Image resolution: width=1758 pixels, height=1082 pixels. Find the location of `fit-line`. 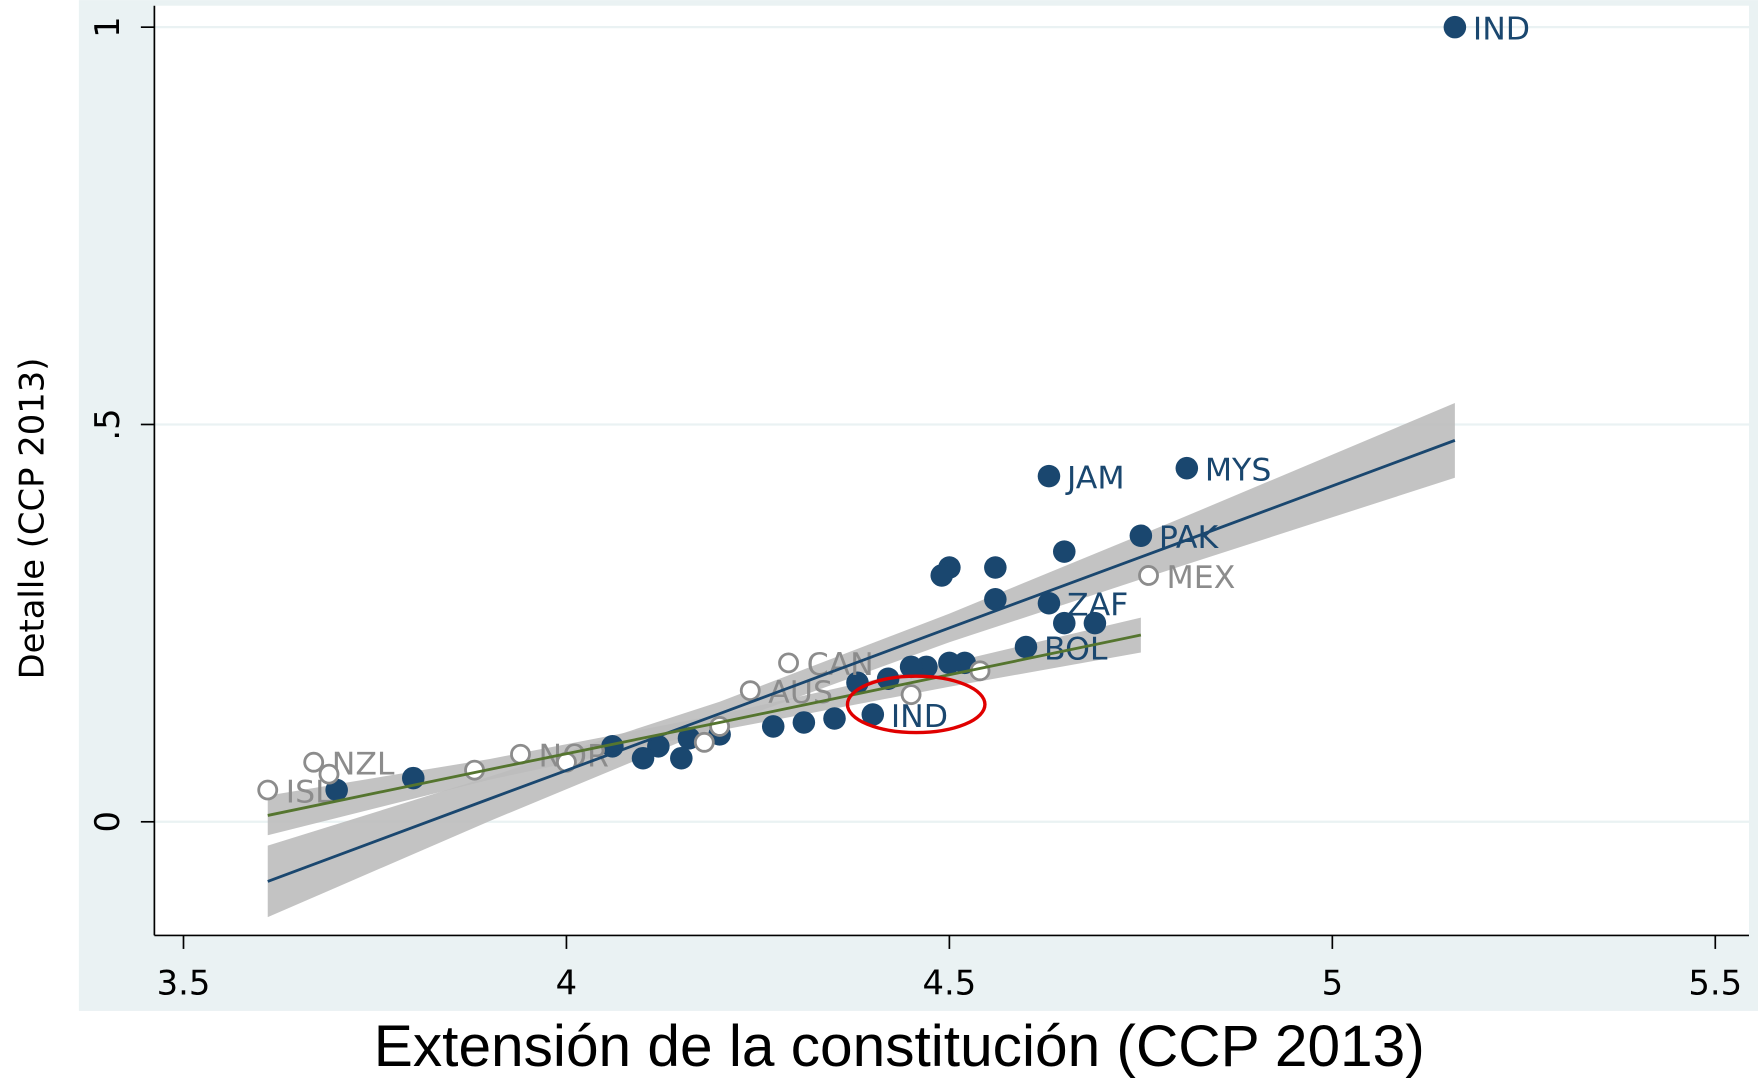

fit-line is located at coordinates (704, 725).